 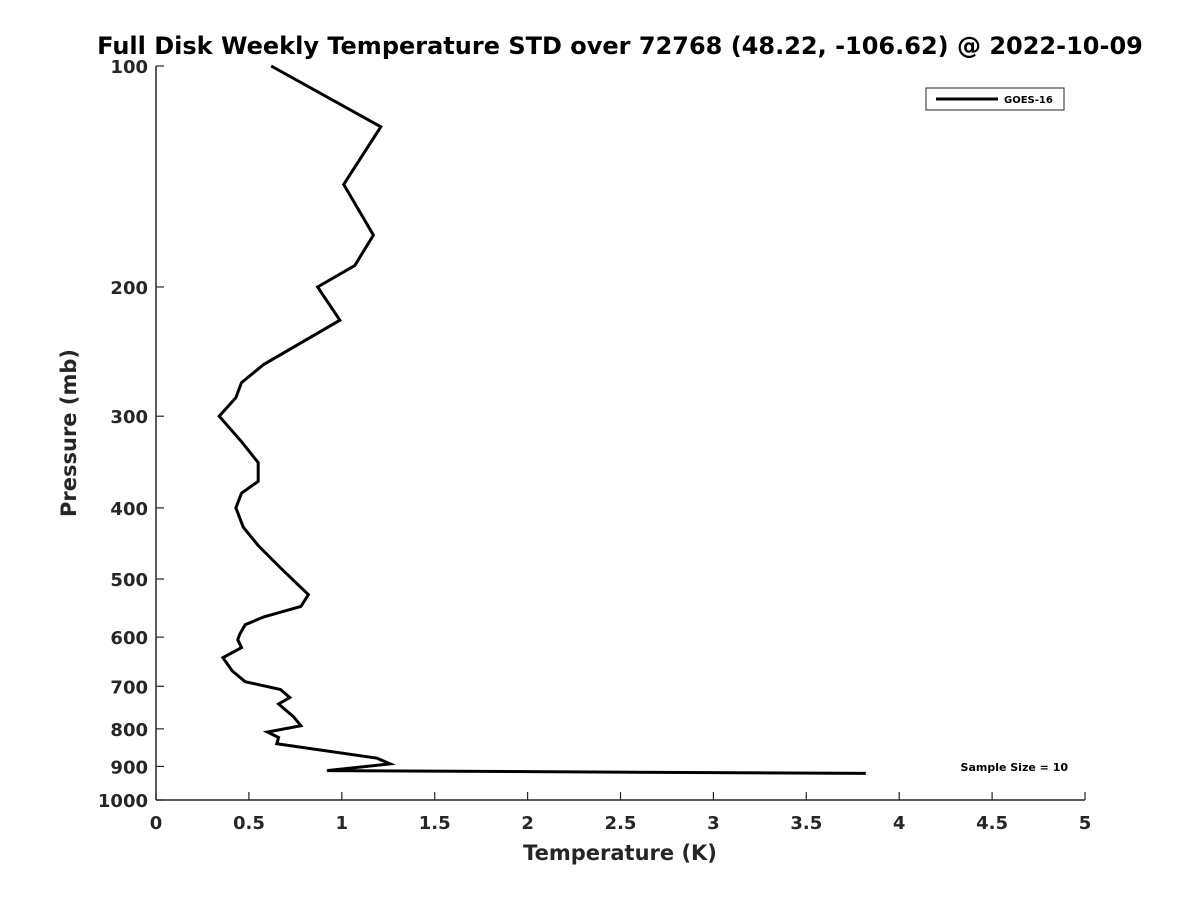 What do you see at coordinates (249, 823) in the screenshot?
I see `x-tick-label: 0.5` at bounding box center [249, 823].